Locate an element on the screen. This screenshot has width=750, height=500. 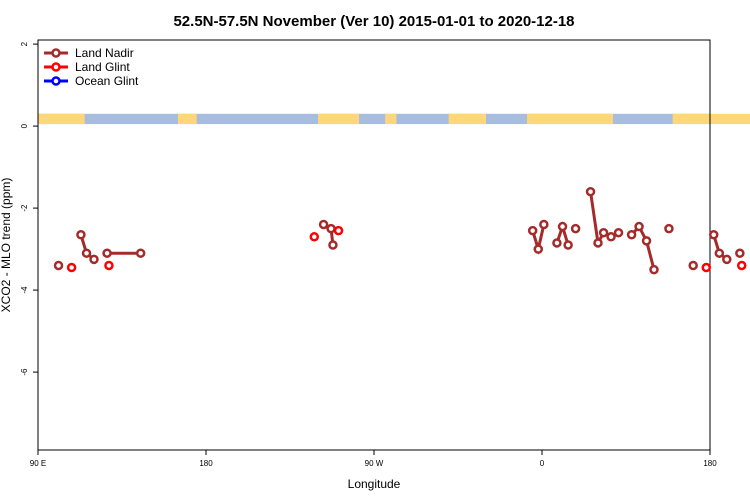
x-tick-label: 90 W is located at coordinates (374, 463).